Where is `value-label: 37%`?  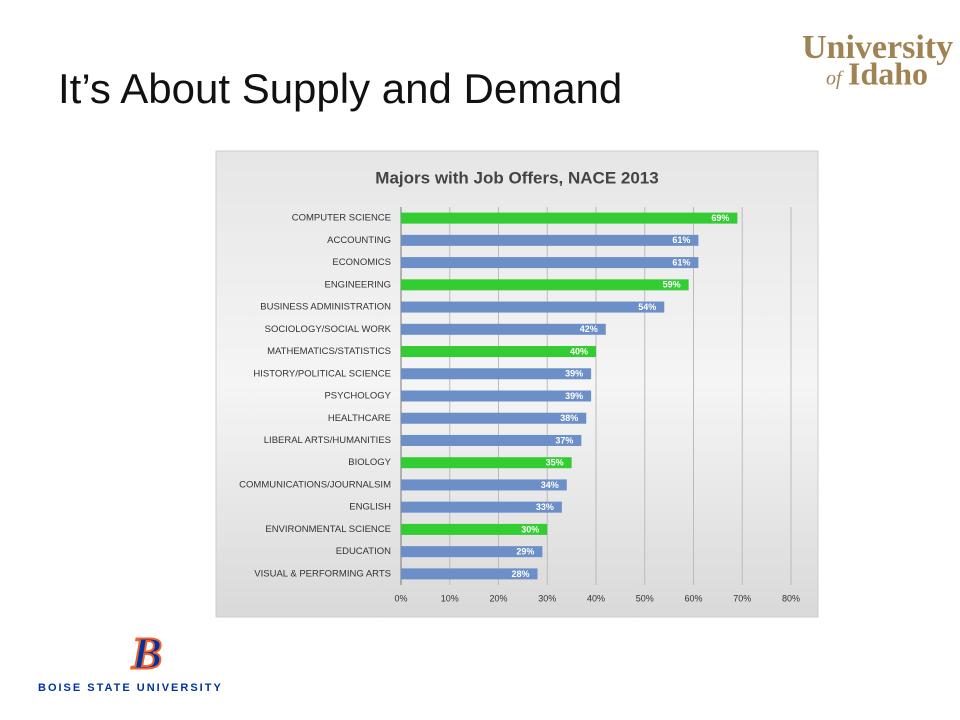 value-label: 37% is located at coordinates (564, 440).